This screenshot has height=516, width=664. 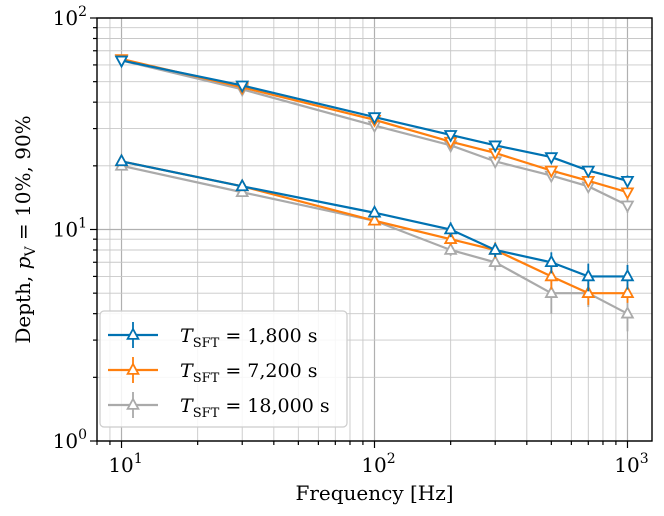 I want to click on y-tick-label: 10², so click(x=70, y=17).